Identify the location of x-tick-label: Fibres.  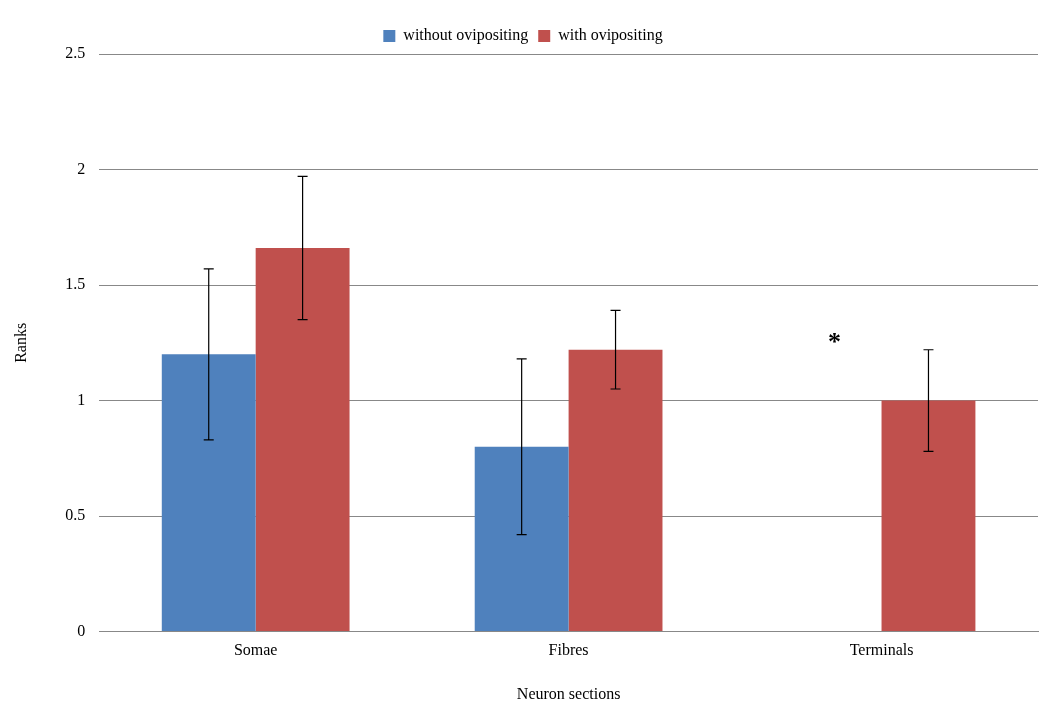
(568, 650).